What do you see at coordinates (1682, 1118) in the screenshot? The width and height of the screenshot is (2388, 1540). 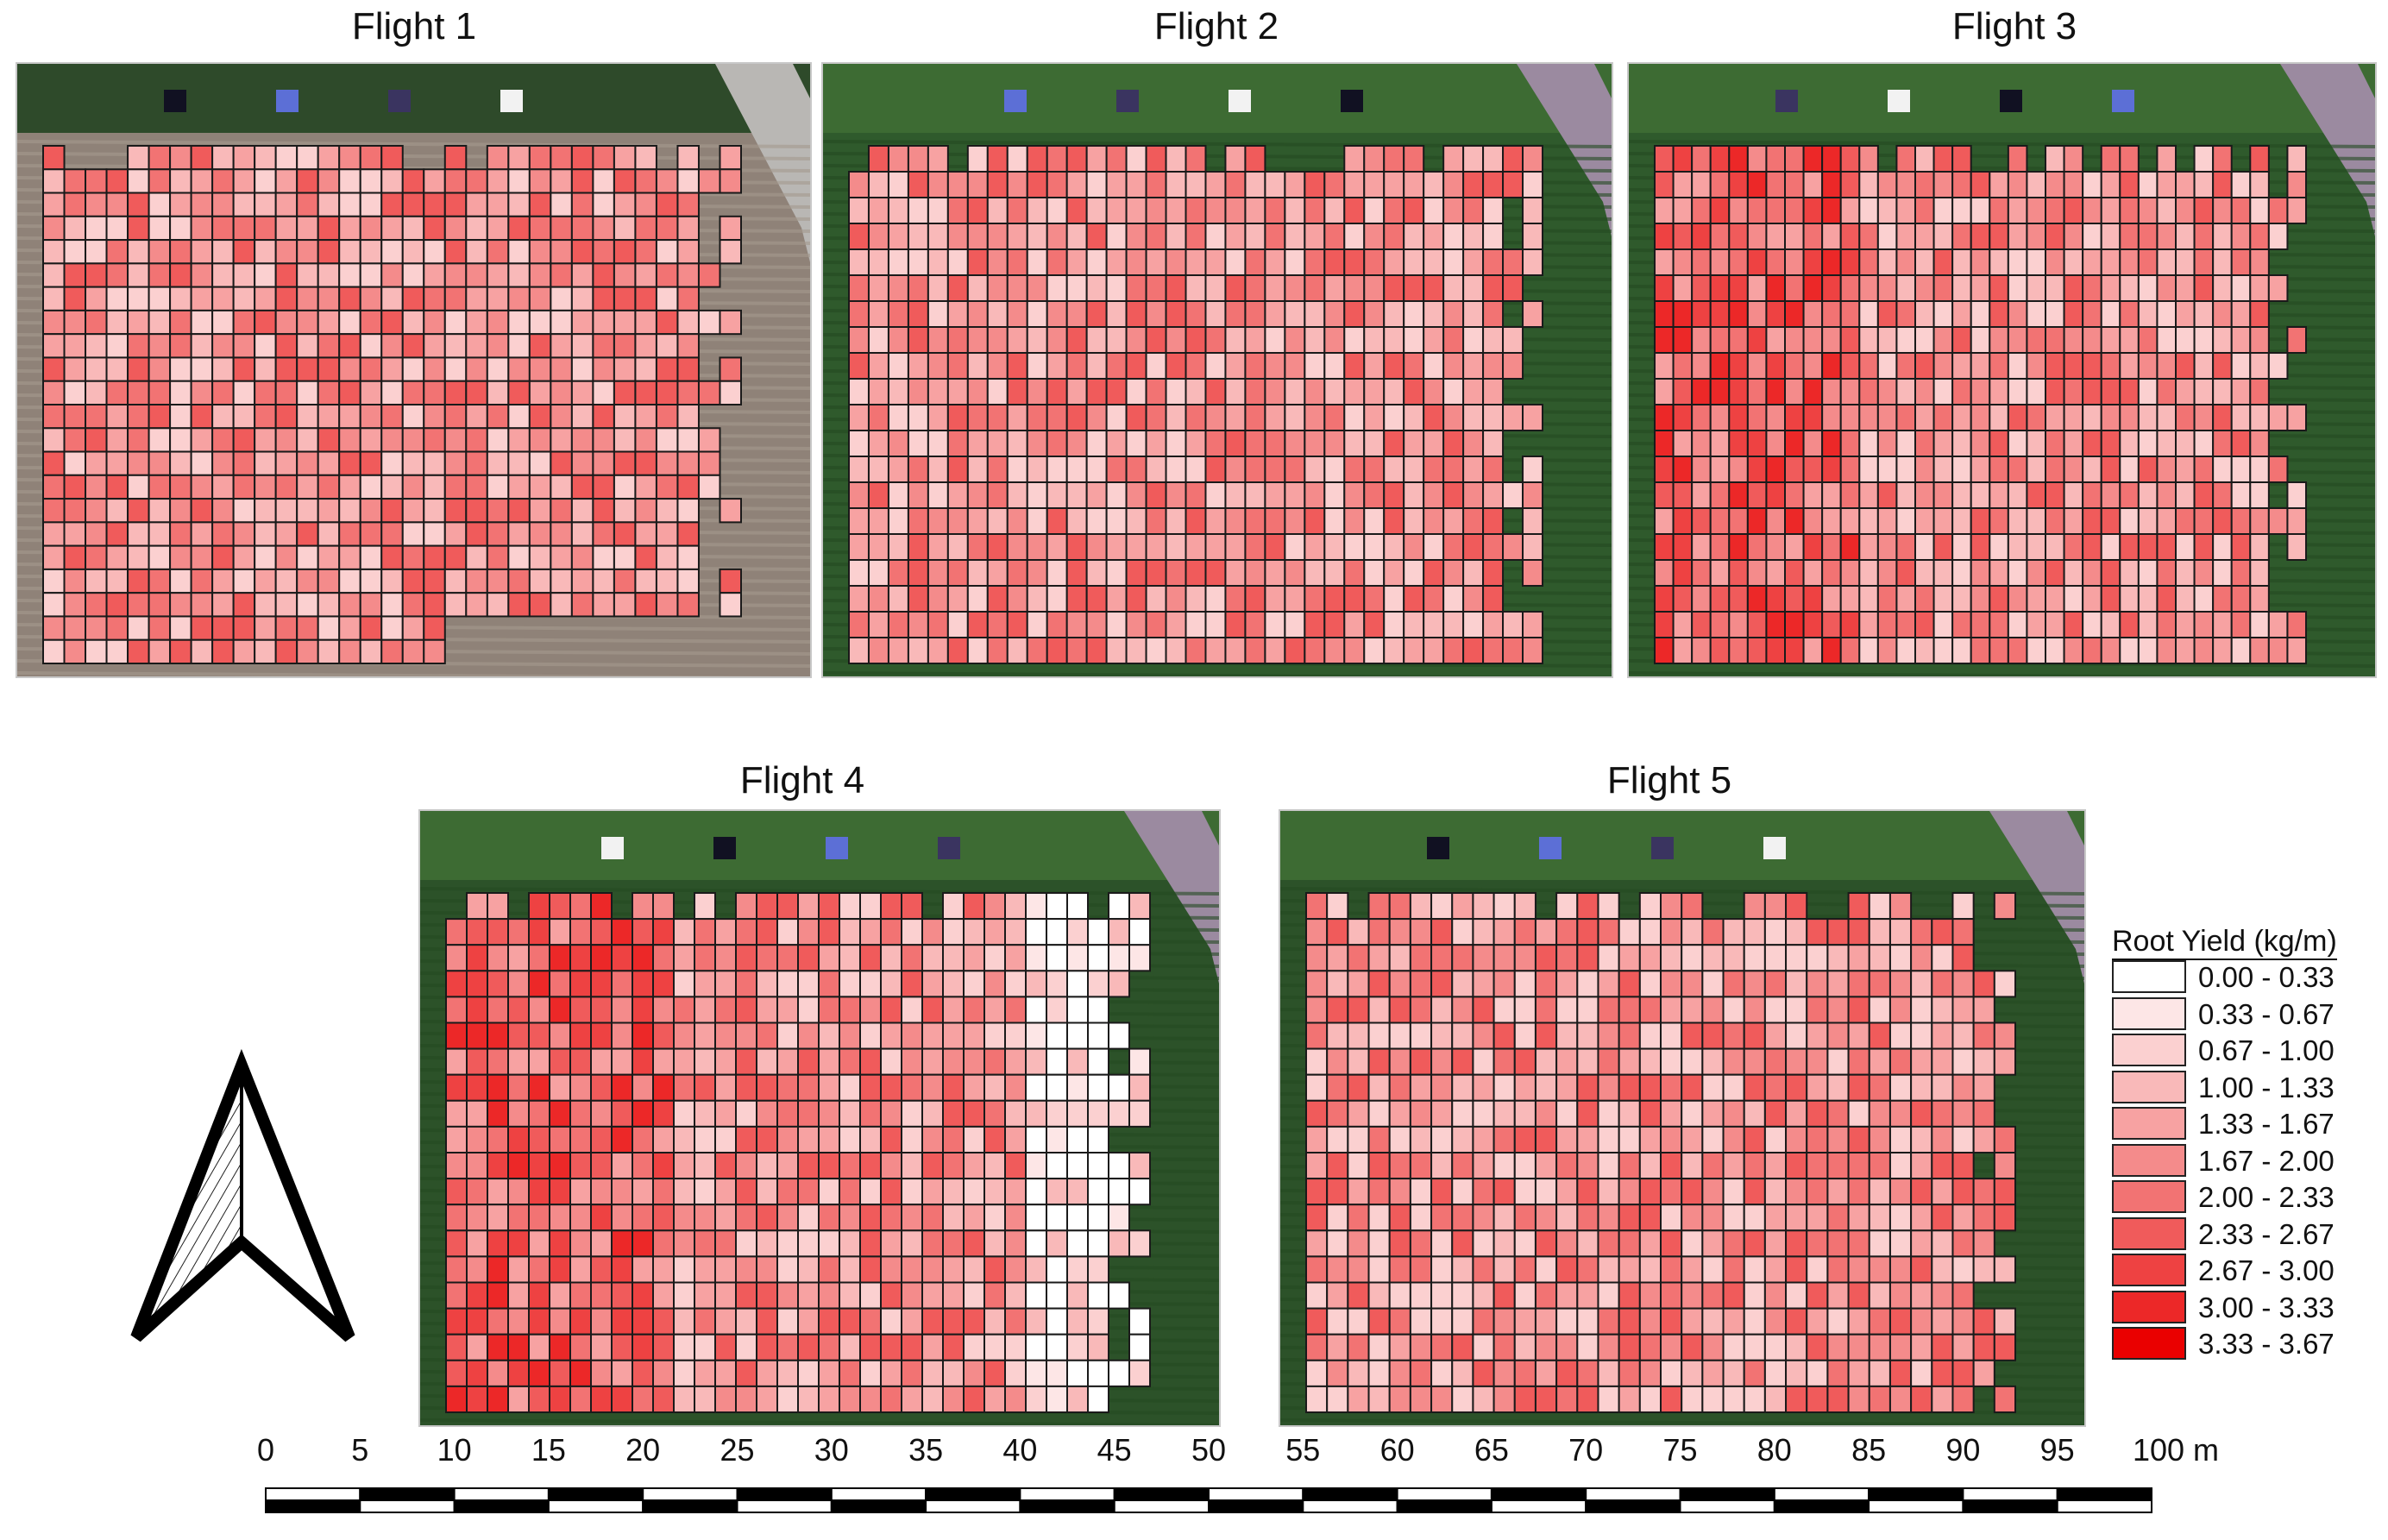 I see `plot-grid` at bounding box center [1682, 1118].